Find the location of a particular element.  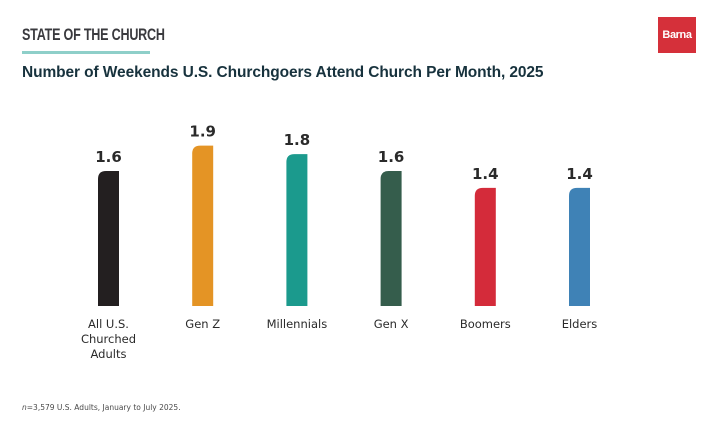

category-label: Elders is located at coordinates (580, 324).